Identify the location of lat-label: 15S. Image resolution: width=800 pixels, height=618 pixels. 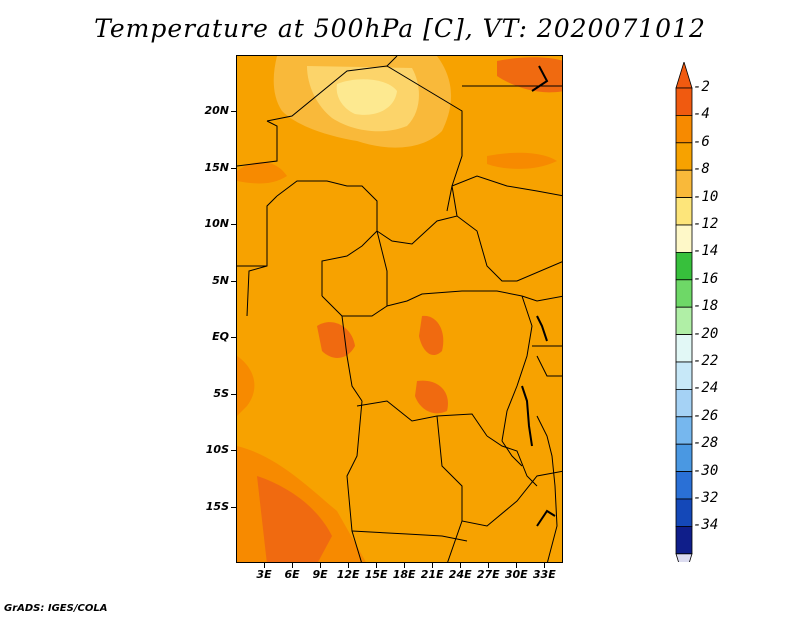
(217, 506).